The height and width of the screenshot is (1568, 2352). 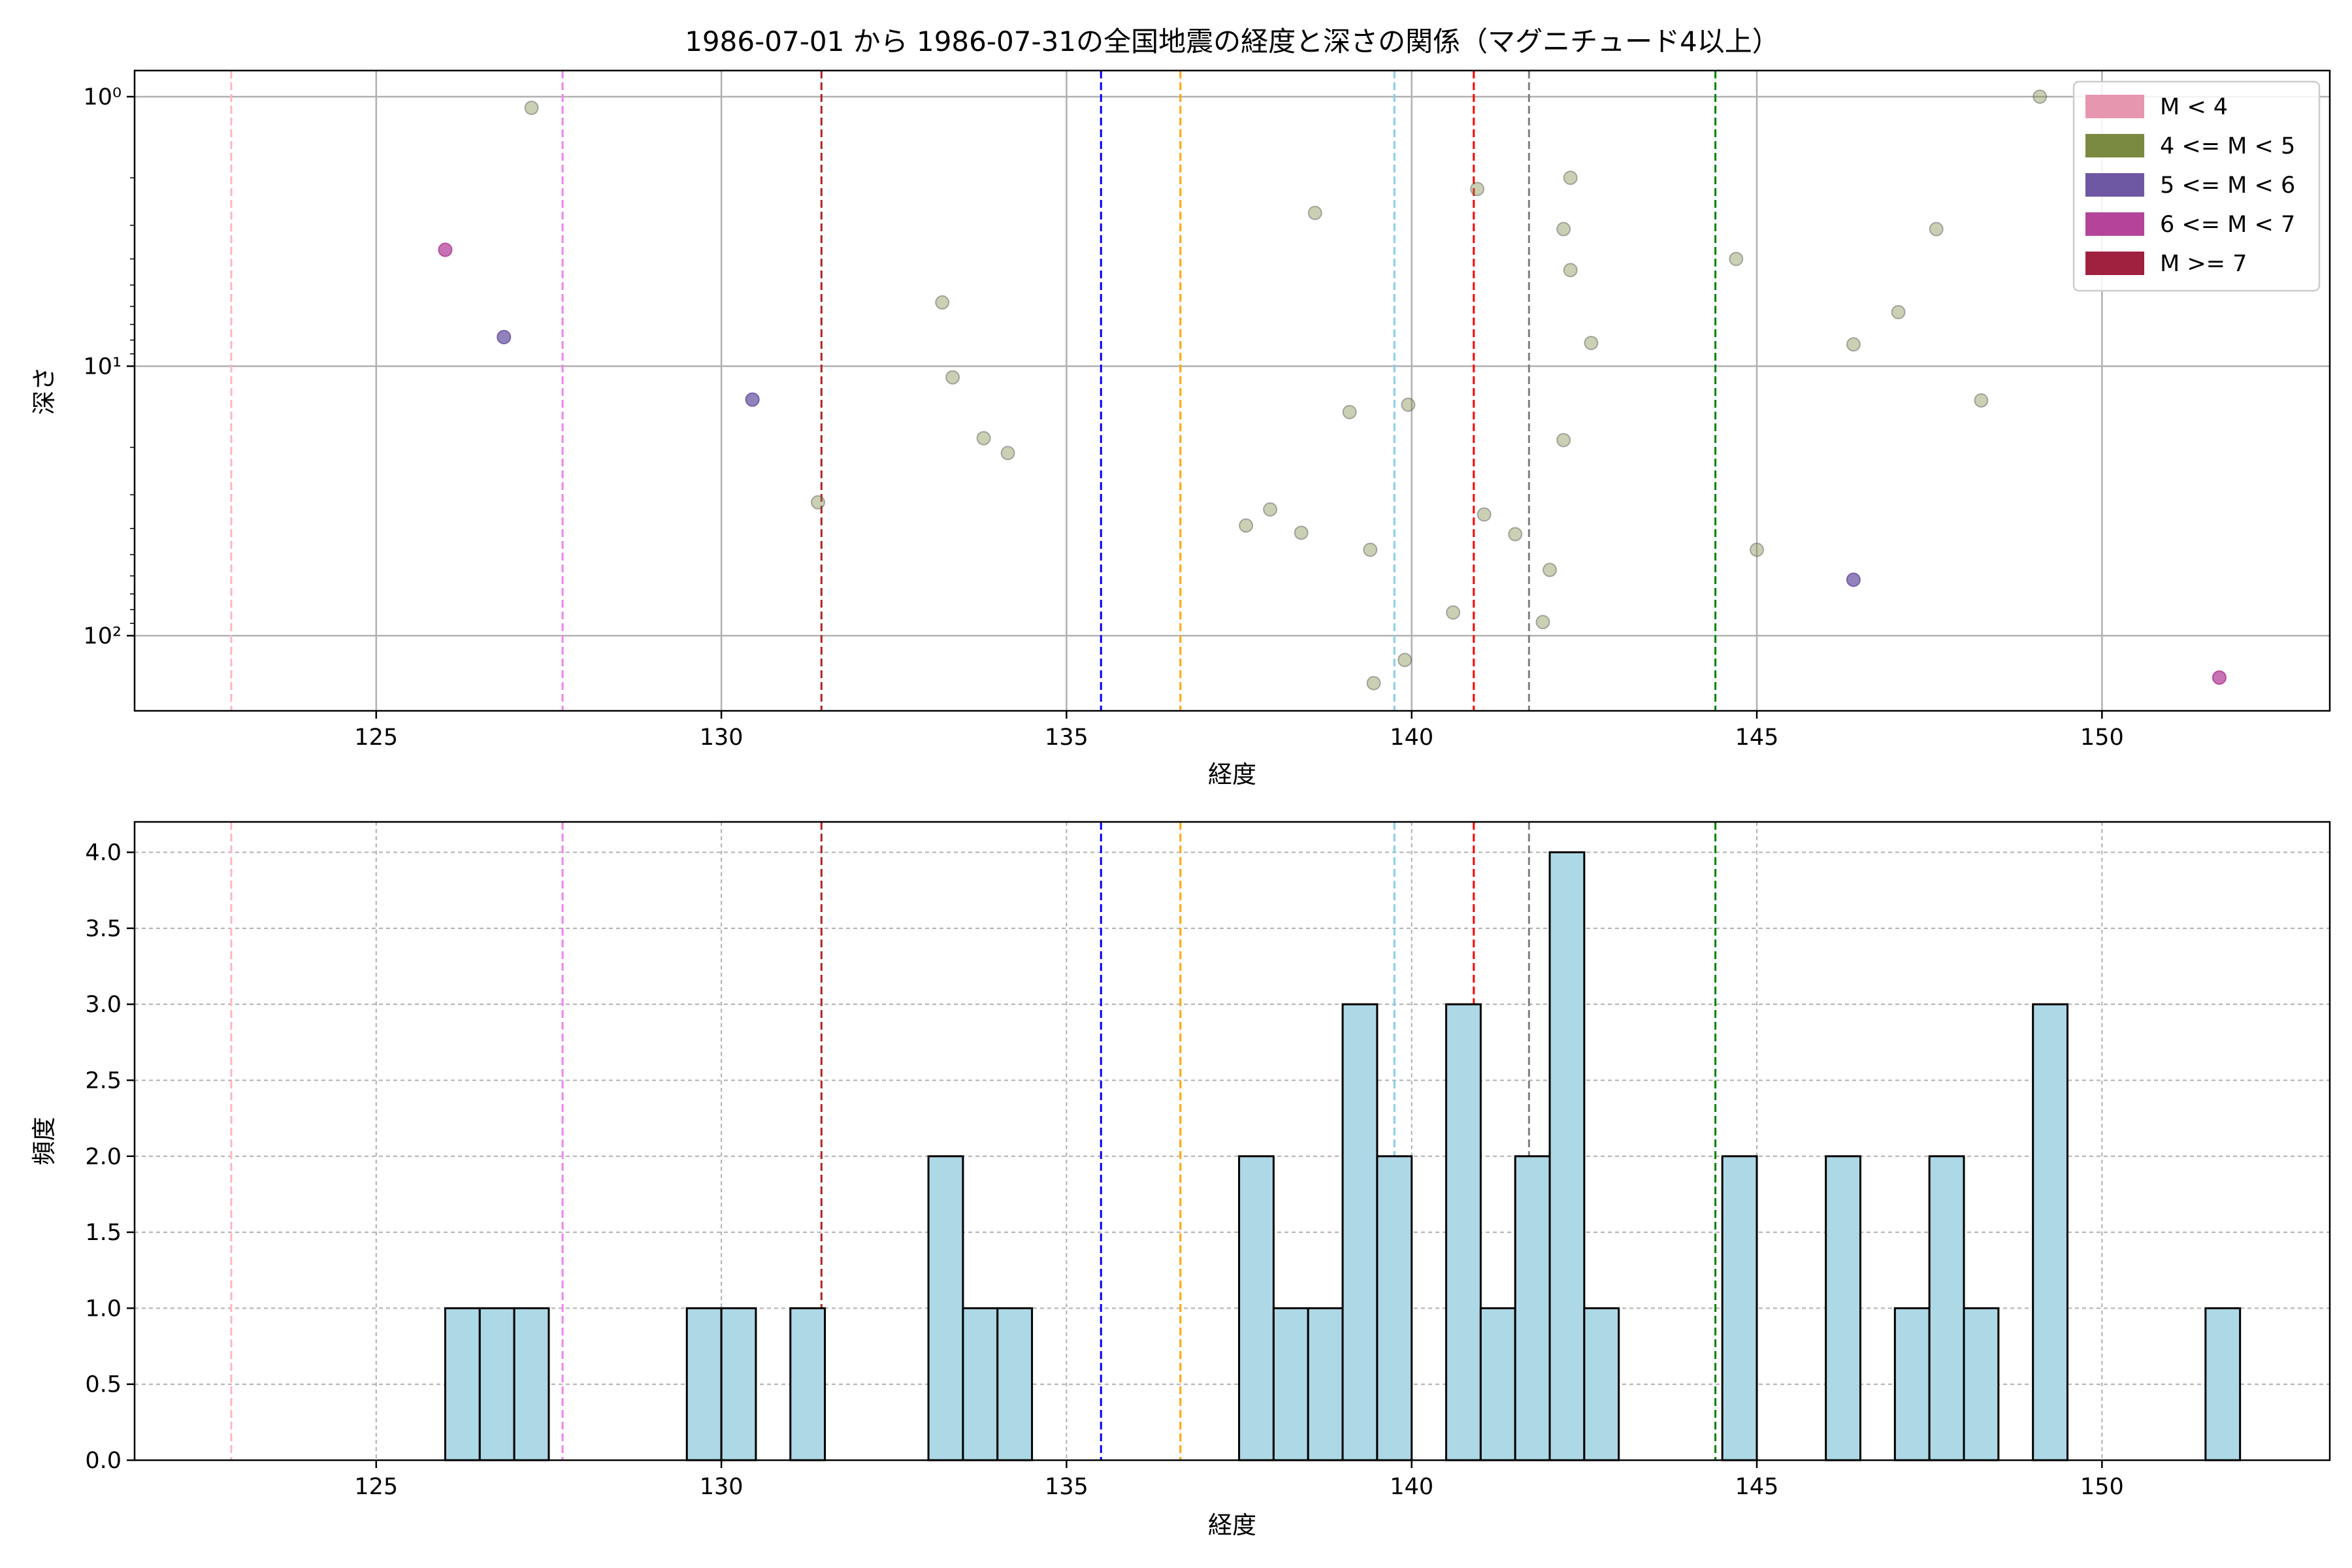 I want to click on scatter-y-tick-label: 10¹, so click(x=102, y=366).